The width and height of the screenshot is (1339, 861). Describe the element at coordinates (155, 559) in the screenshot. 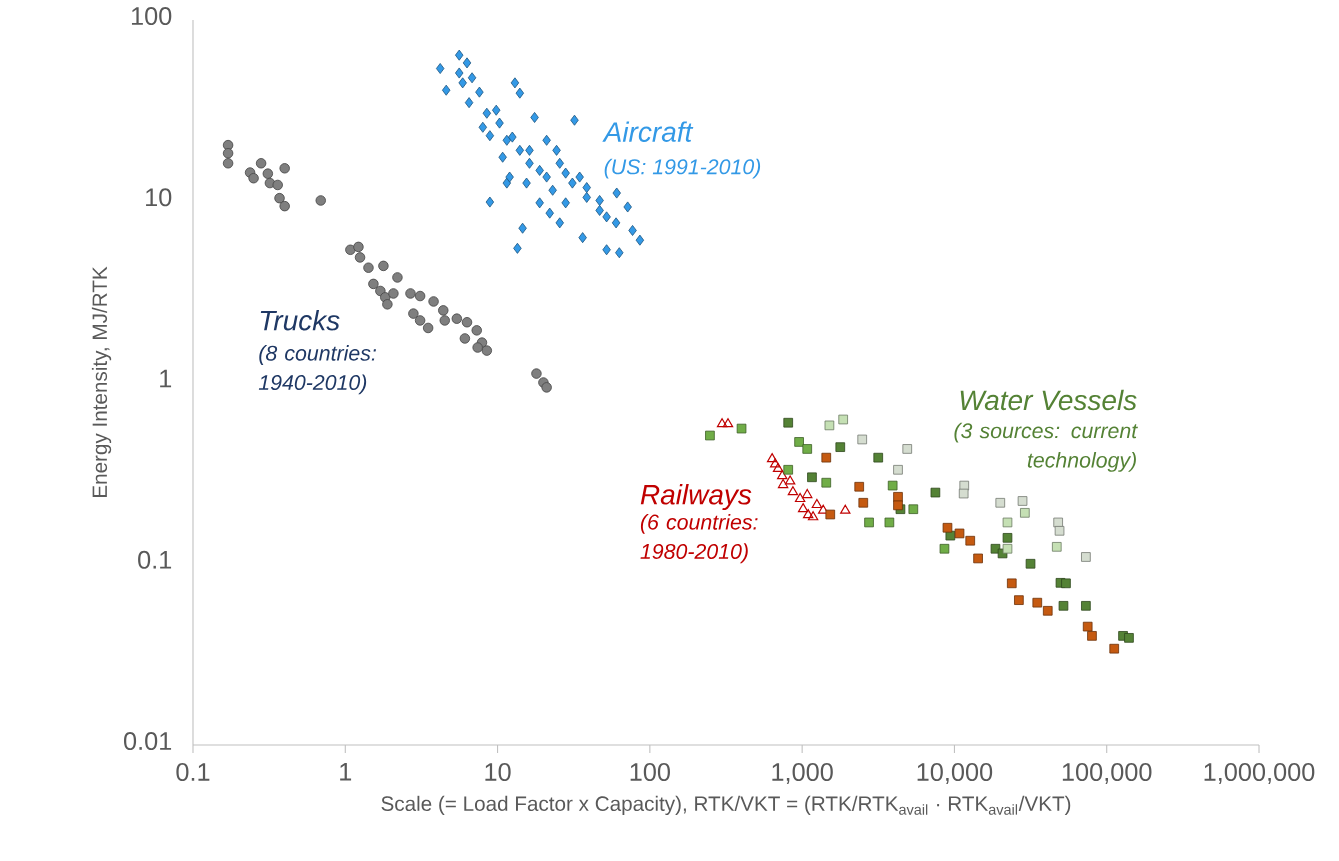

I see `y-tick-label: 0.1` at that location.